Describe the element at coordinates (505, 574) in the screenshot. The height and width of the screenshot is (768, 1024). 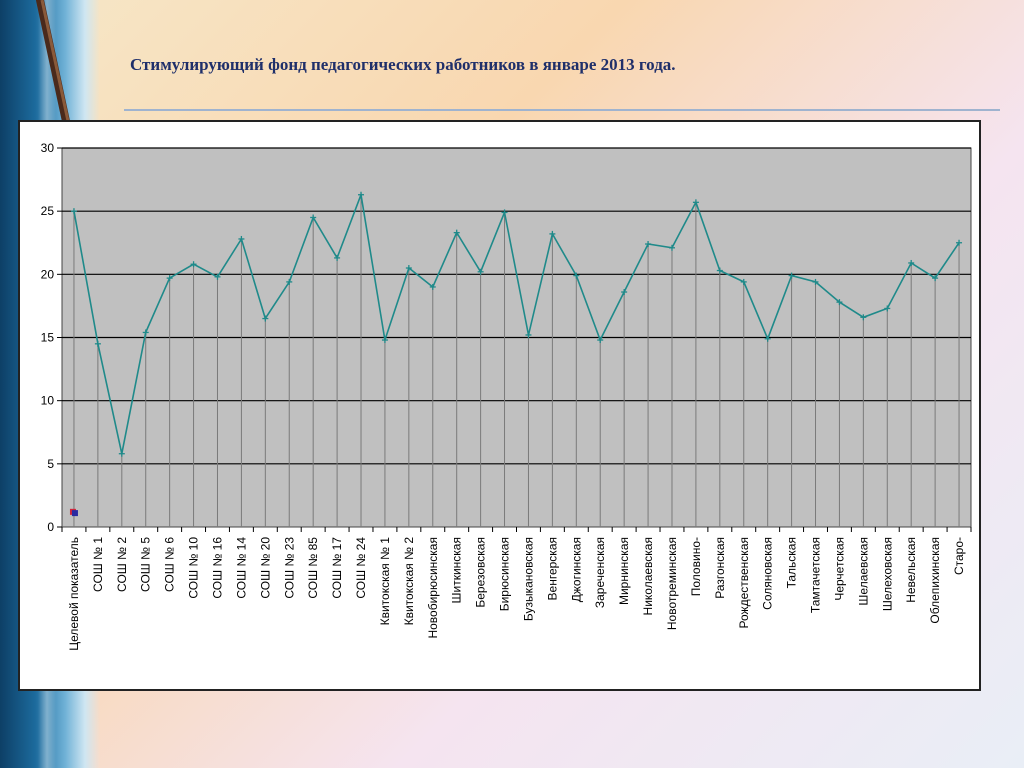
I see `x-tick-label: Бирюсинская` at that location.